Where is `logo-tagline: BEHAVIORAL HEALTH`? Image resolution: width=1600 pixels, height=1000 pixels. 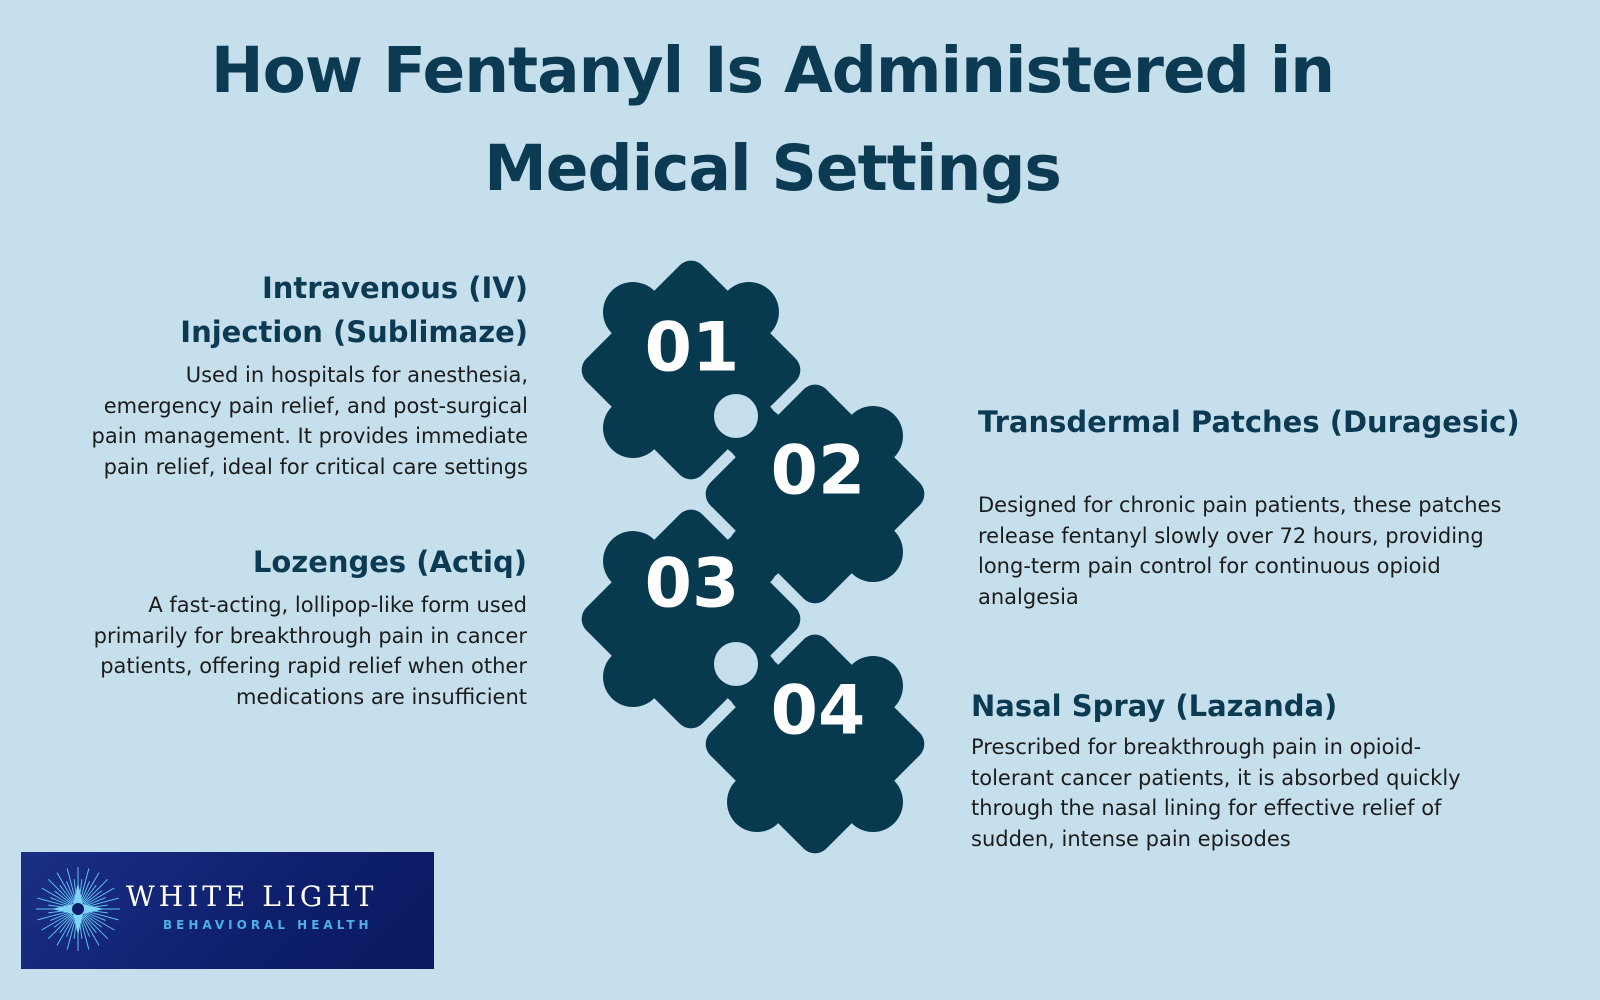
logo-tagline: BEHAVIORAL HEALTH is located at coordinates (268, 925).